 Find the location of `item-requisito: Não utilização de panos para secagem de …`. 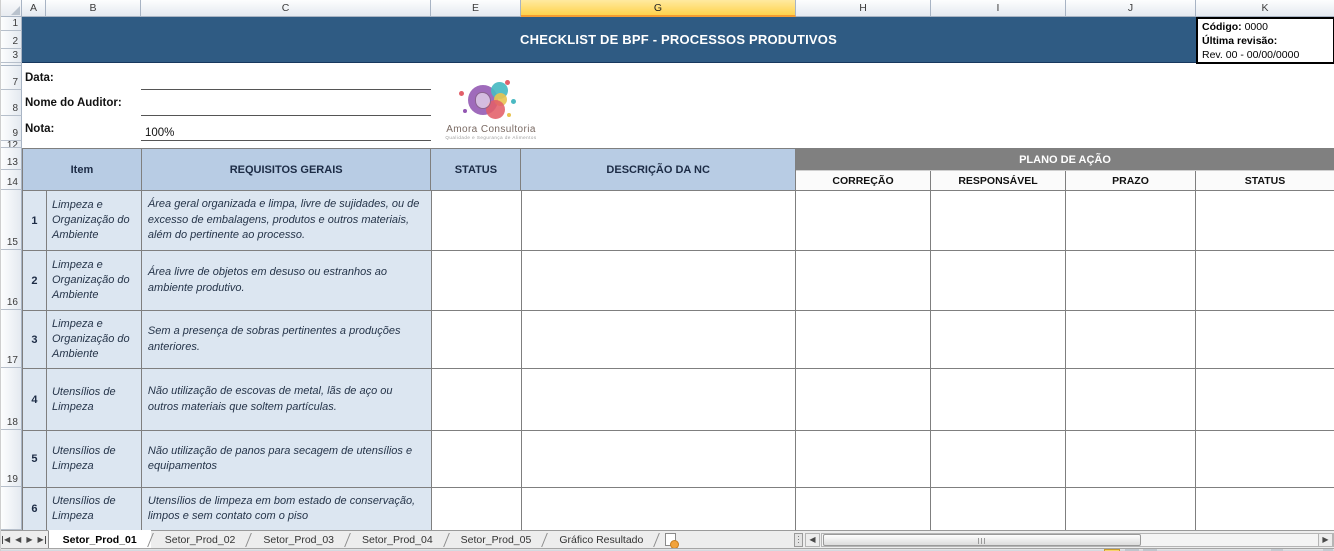

item-requisito: Não utilização de panos para secagem de … is located at coordinates (286, 459).